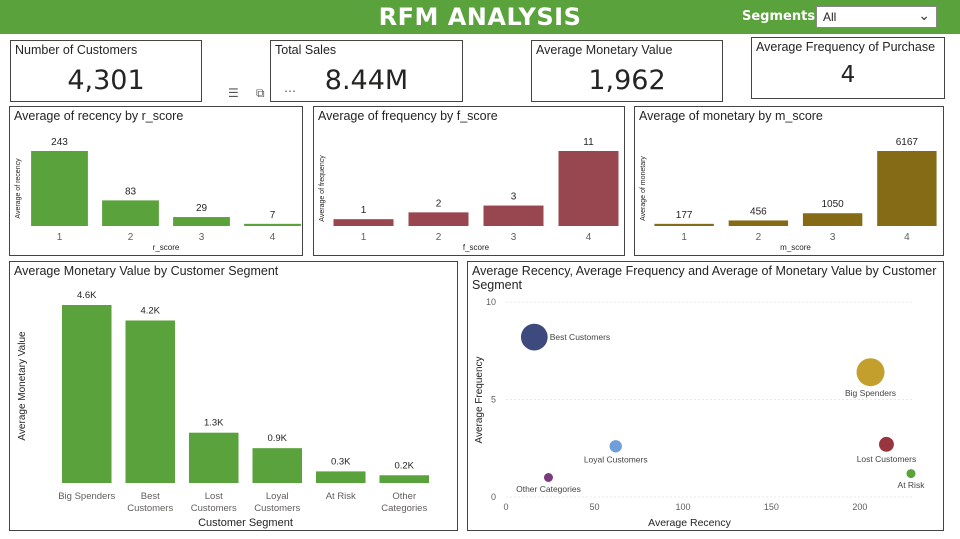 This screenshot has height=539, width=960. Describe the element at coordinates (505, 507) in the screenshot. I see `x-tick-label: 0` at that location.